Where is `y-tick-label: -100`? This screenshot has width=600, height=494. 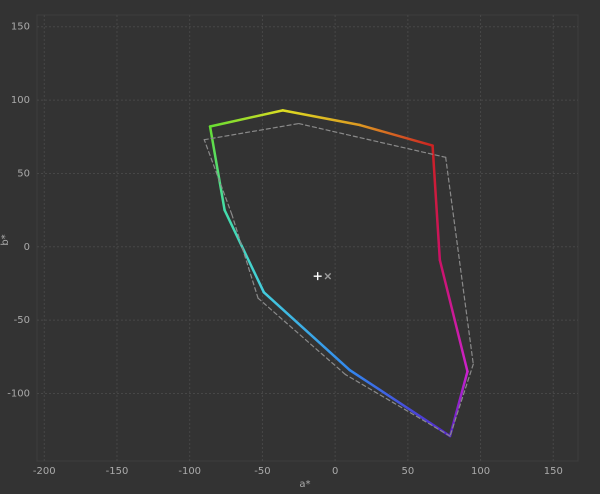 y-tick-label: -100 is located at coordinates (18, 394).